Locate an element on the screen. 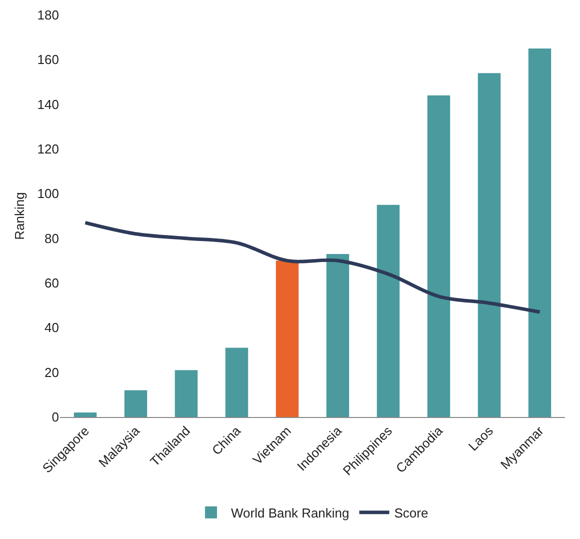 This screenshot has width=580, height=539. y-tick-label: 140 is located at coordinates (48, 104).